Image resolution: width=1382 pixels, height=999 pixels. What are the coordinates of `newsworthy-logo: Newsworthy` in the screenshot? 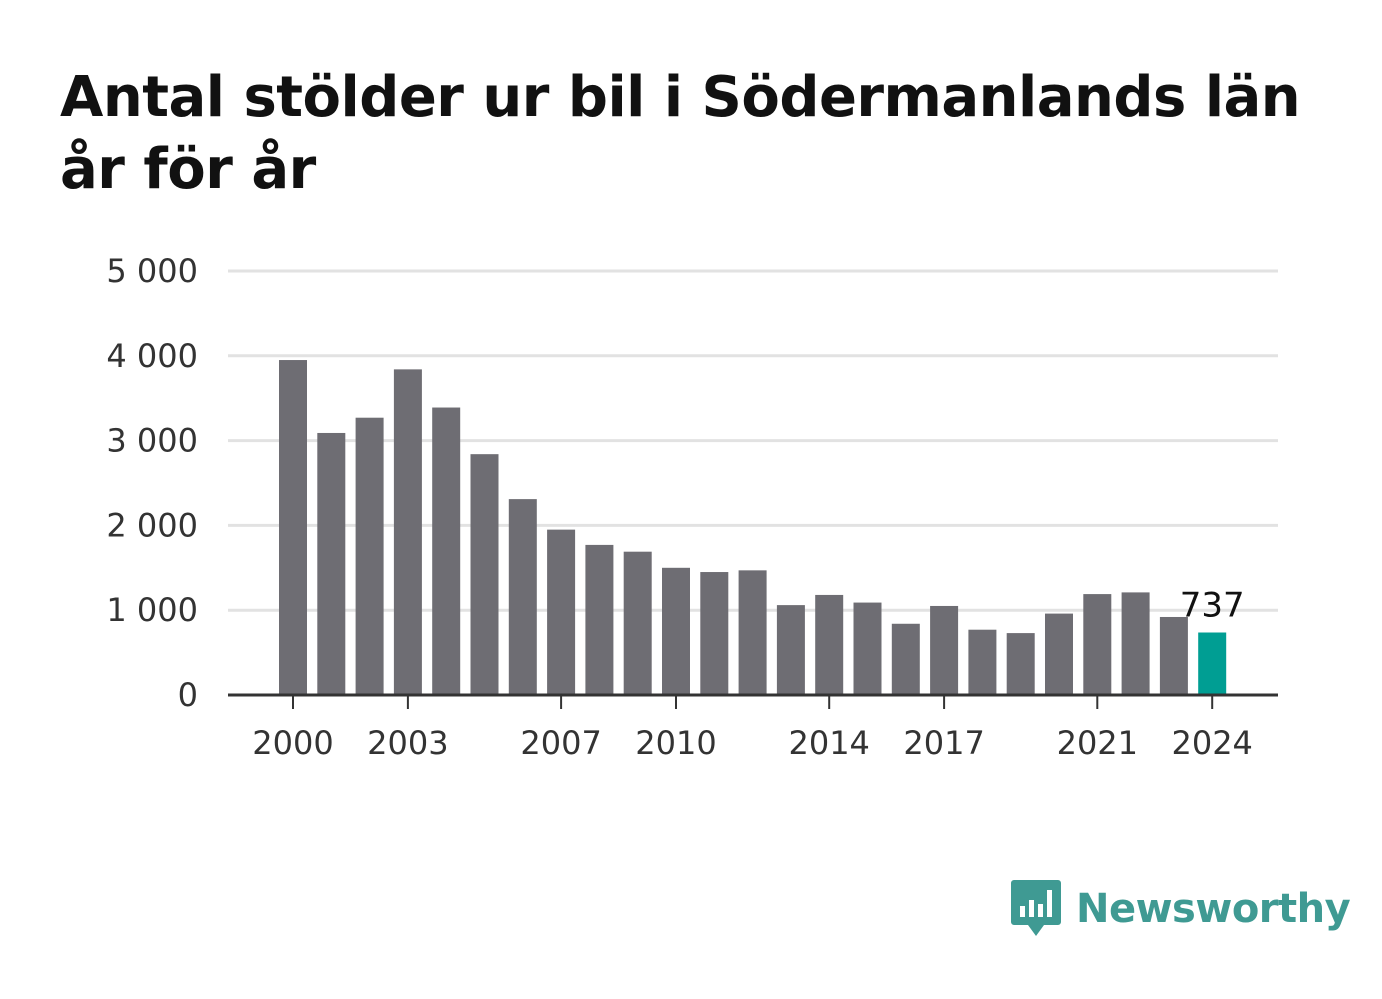 It's located at (1180, 909).